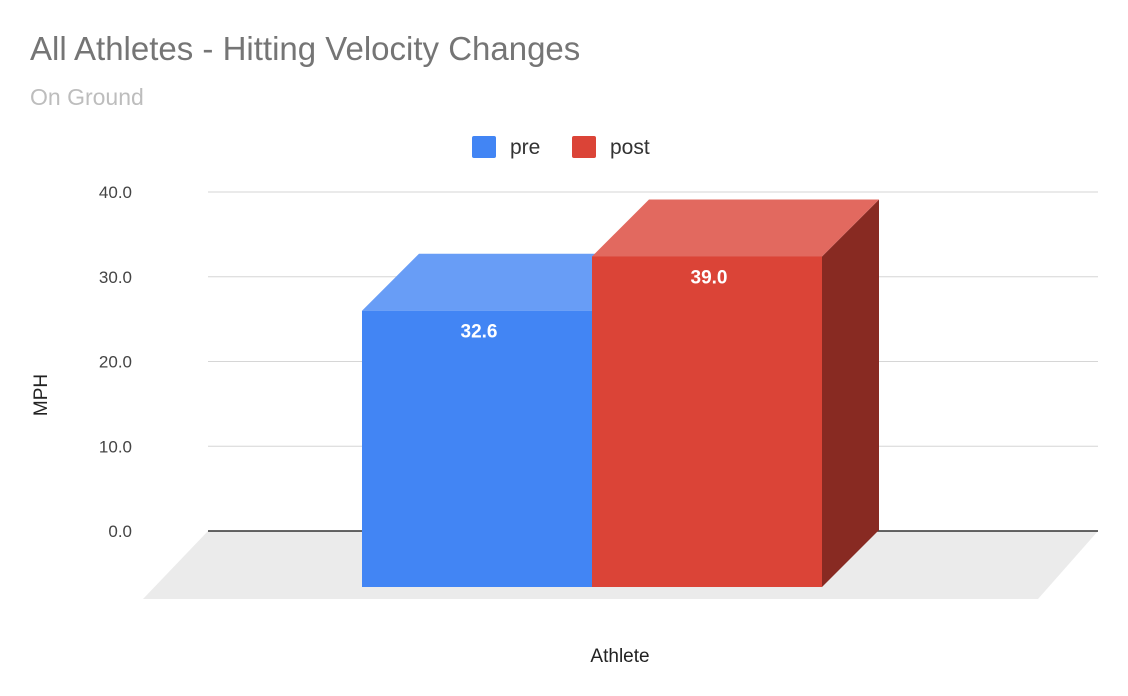  Describe the element at coordinates (584, 147) in the screenshot. I see `legend-swatch-post` at that location.